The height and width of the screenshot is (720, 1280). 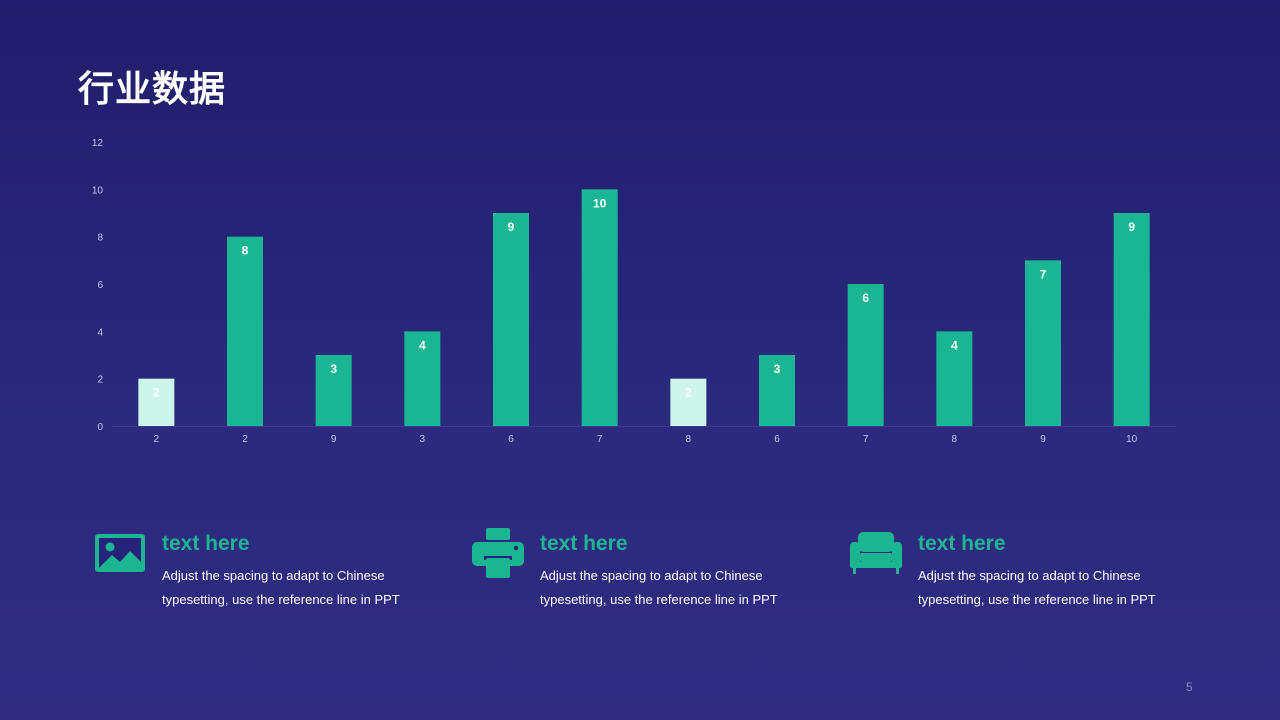 What do you see at coordinates (600, 203) in the screenshot?
I see `bar-data-label: 10` at bounding box center [600, 203].